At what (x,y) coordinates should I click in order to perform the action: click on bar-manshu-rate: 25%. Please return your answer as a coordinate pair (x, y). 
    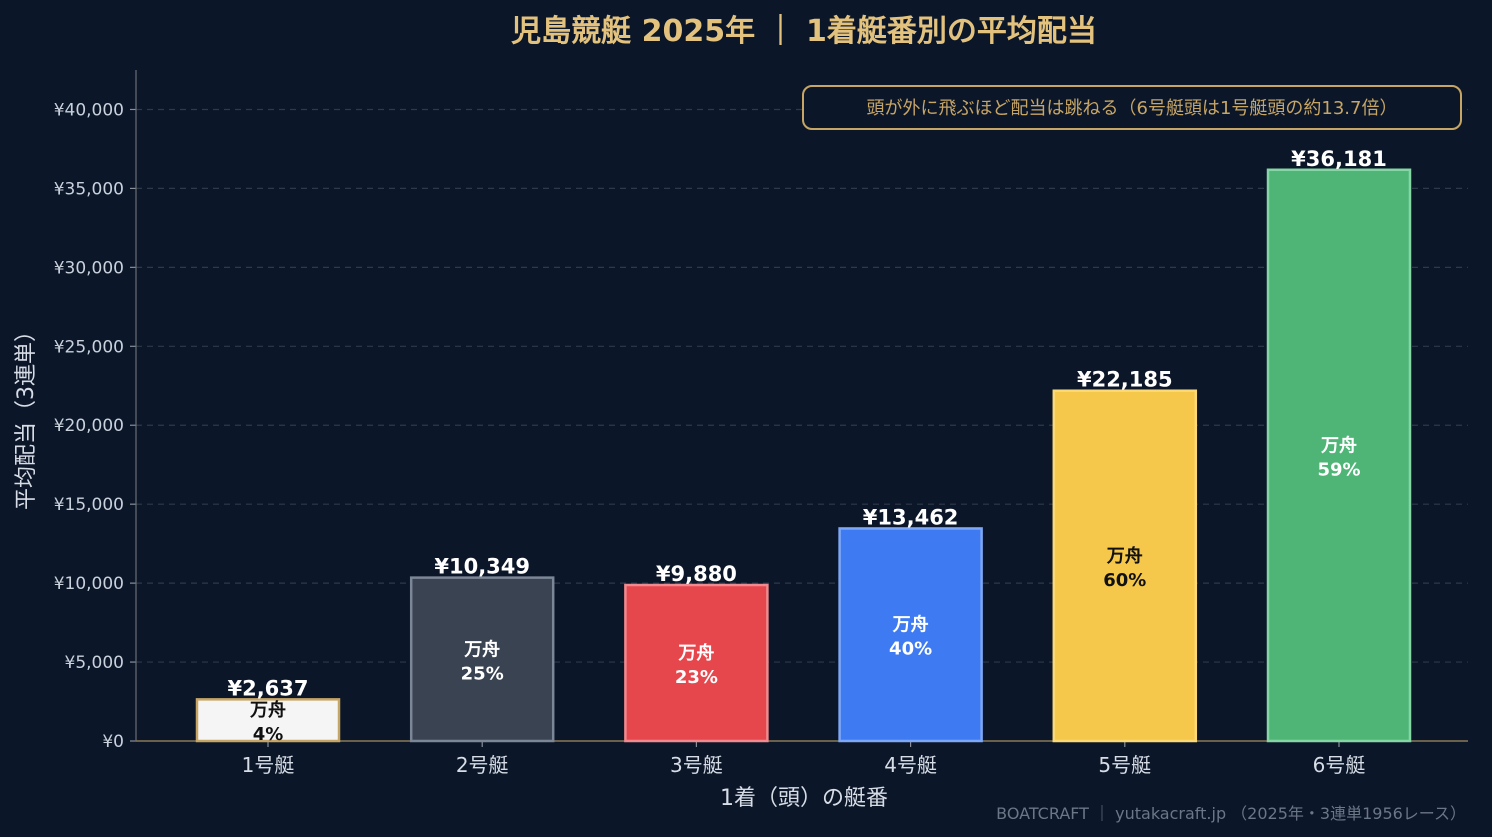
    Looking at the image, I should click on (482, 673).